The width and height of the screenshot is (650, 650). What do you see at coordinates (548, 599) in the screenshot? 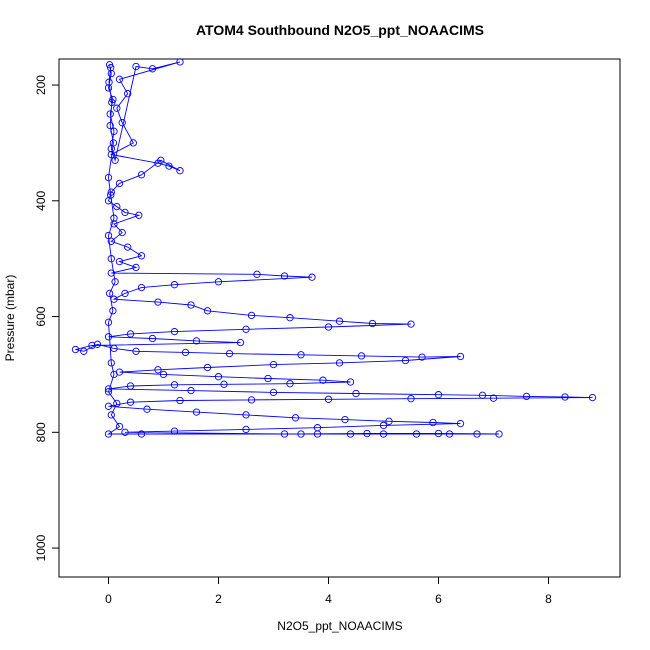
I see `x-tick-label: 8` at bounding box center [548, 599].